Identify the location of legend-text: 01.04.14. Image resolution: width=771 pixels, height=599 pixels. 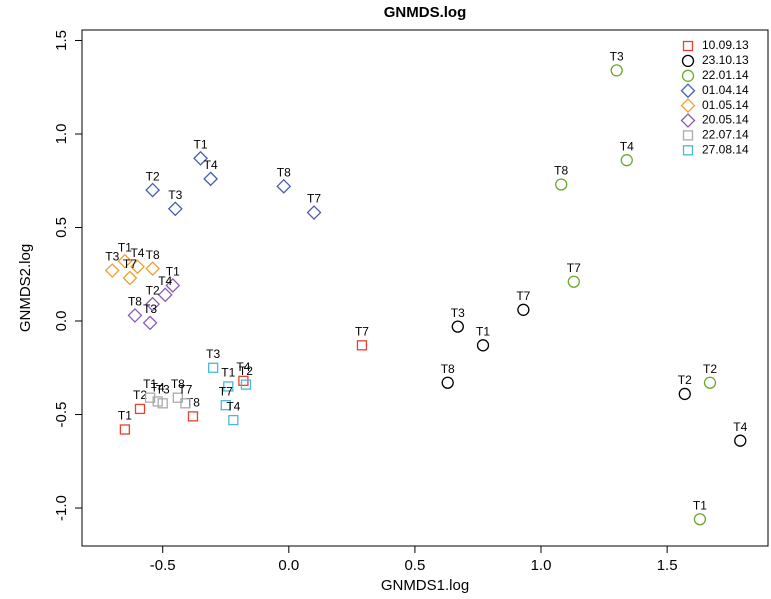
(725, 90).